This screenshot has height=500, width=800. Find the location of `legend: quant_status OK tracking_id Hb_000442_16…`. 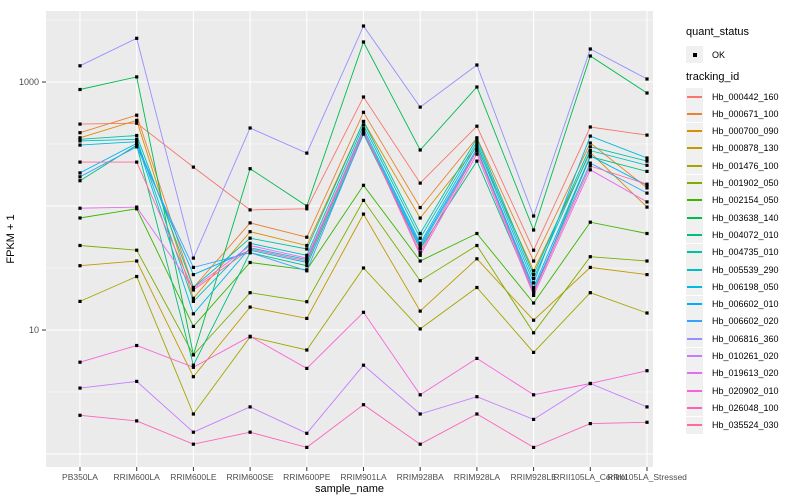

legend: quant_status OK tracking_id Hb_000442_16… is located at coordinates (743, 250).